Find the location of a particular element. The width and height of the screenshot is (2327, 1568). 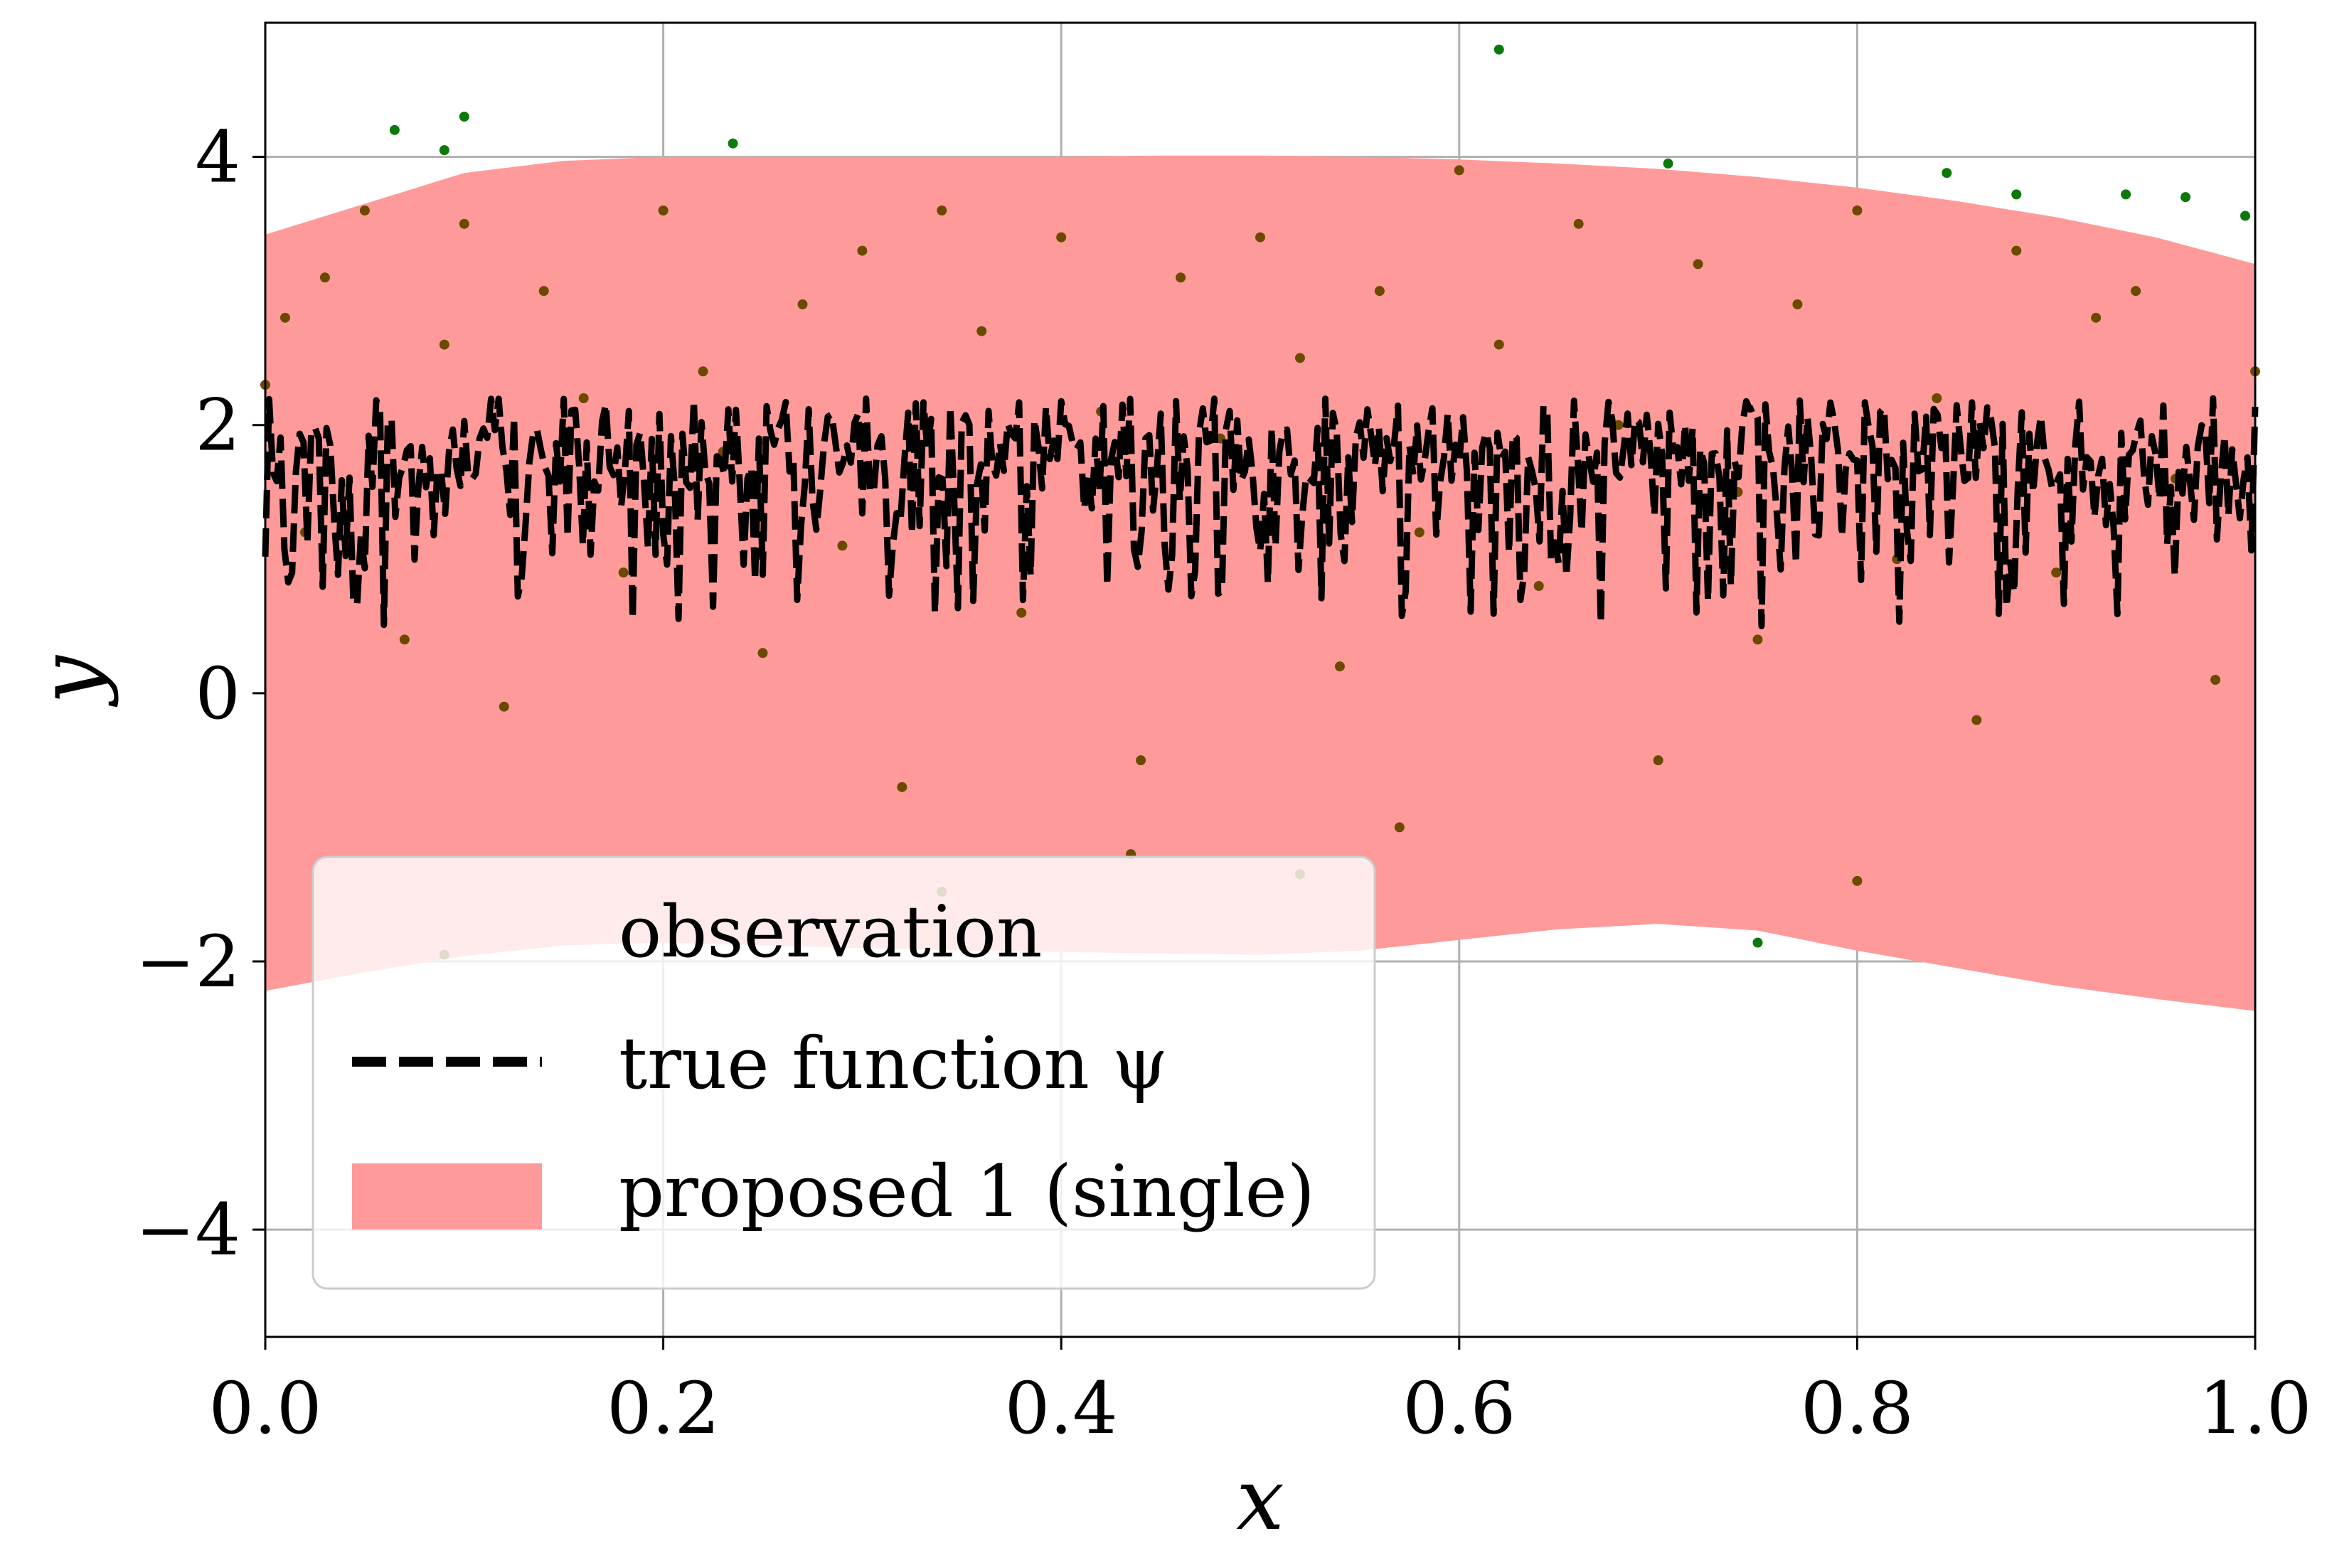

legend-item-observation: observation is located at coordinates (830, 932).